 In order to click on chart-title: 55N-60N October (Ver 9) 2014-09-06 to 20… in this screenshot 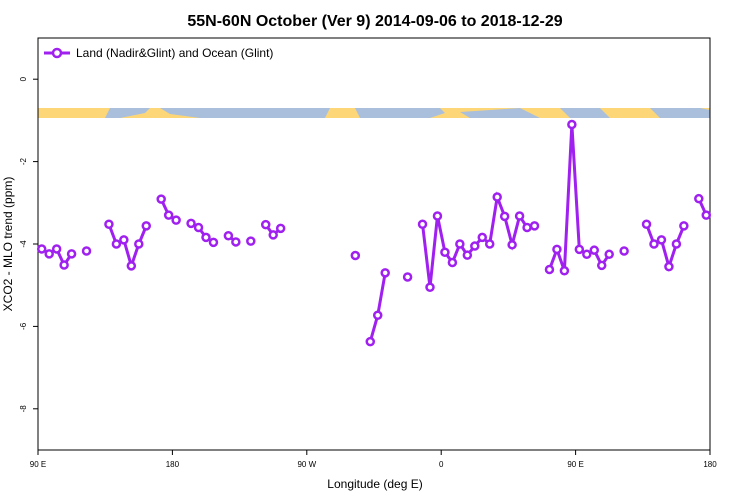, I will do `click(374, 21)`.